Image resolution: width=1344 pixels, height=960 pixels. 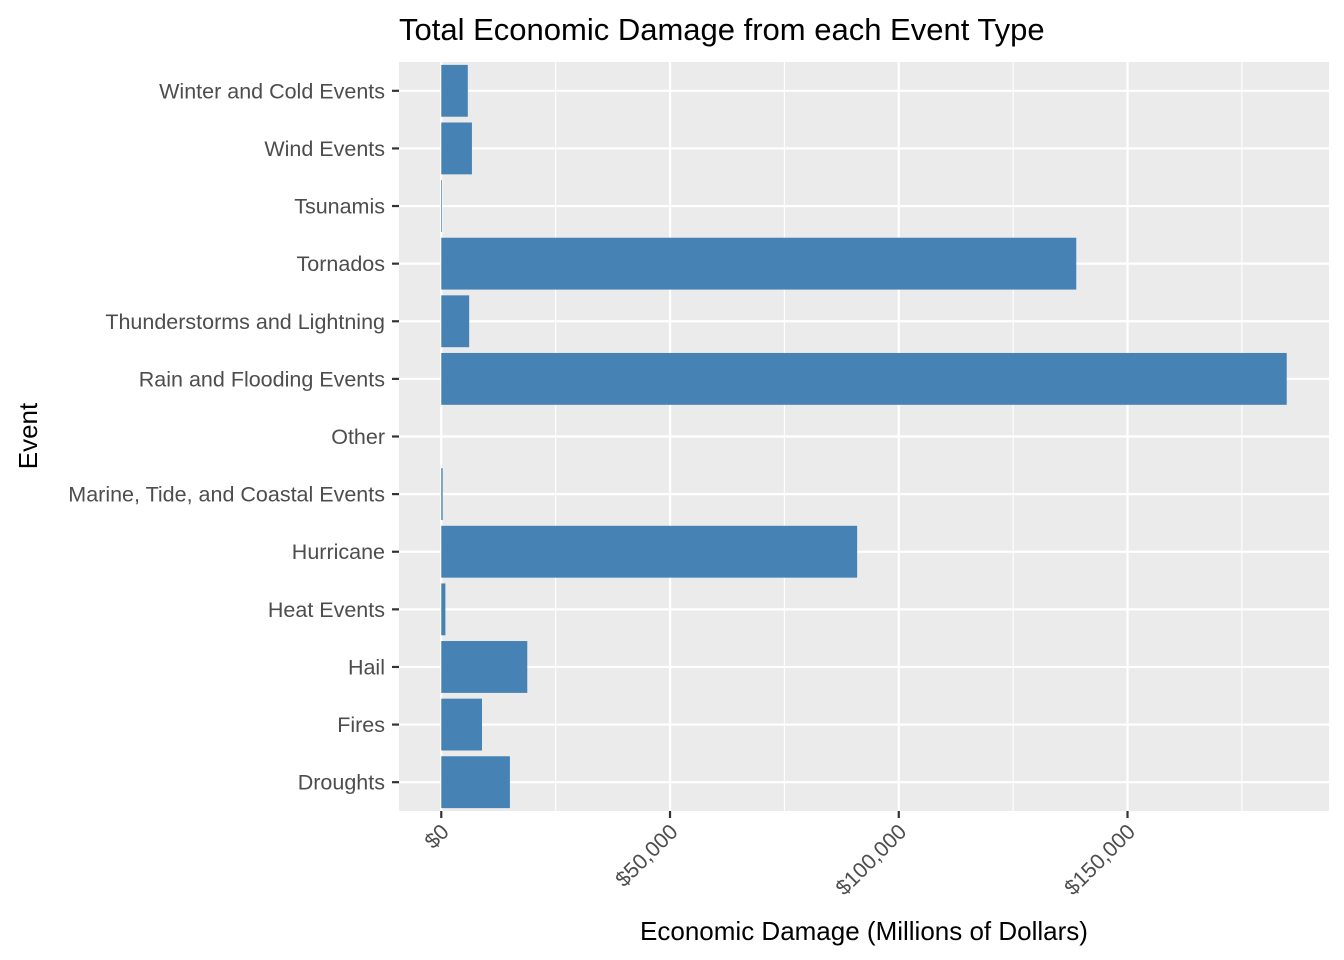 What do you see at coordinates (341, 264) in the screenshot?
I see `y-tick-label: Tornados` at bounding box center [341, 264].